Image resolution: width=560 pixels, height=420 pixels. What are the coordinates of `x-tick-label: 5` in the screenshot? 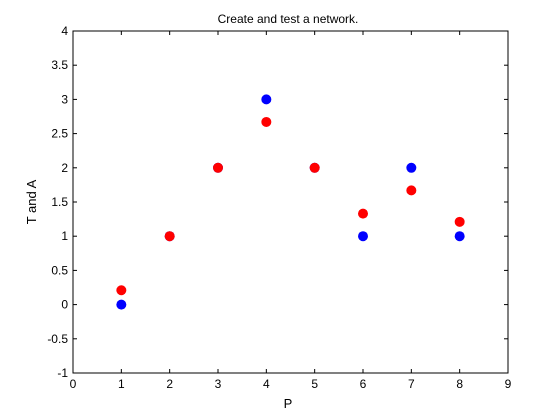 It's located at (314, 384).